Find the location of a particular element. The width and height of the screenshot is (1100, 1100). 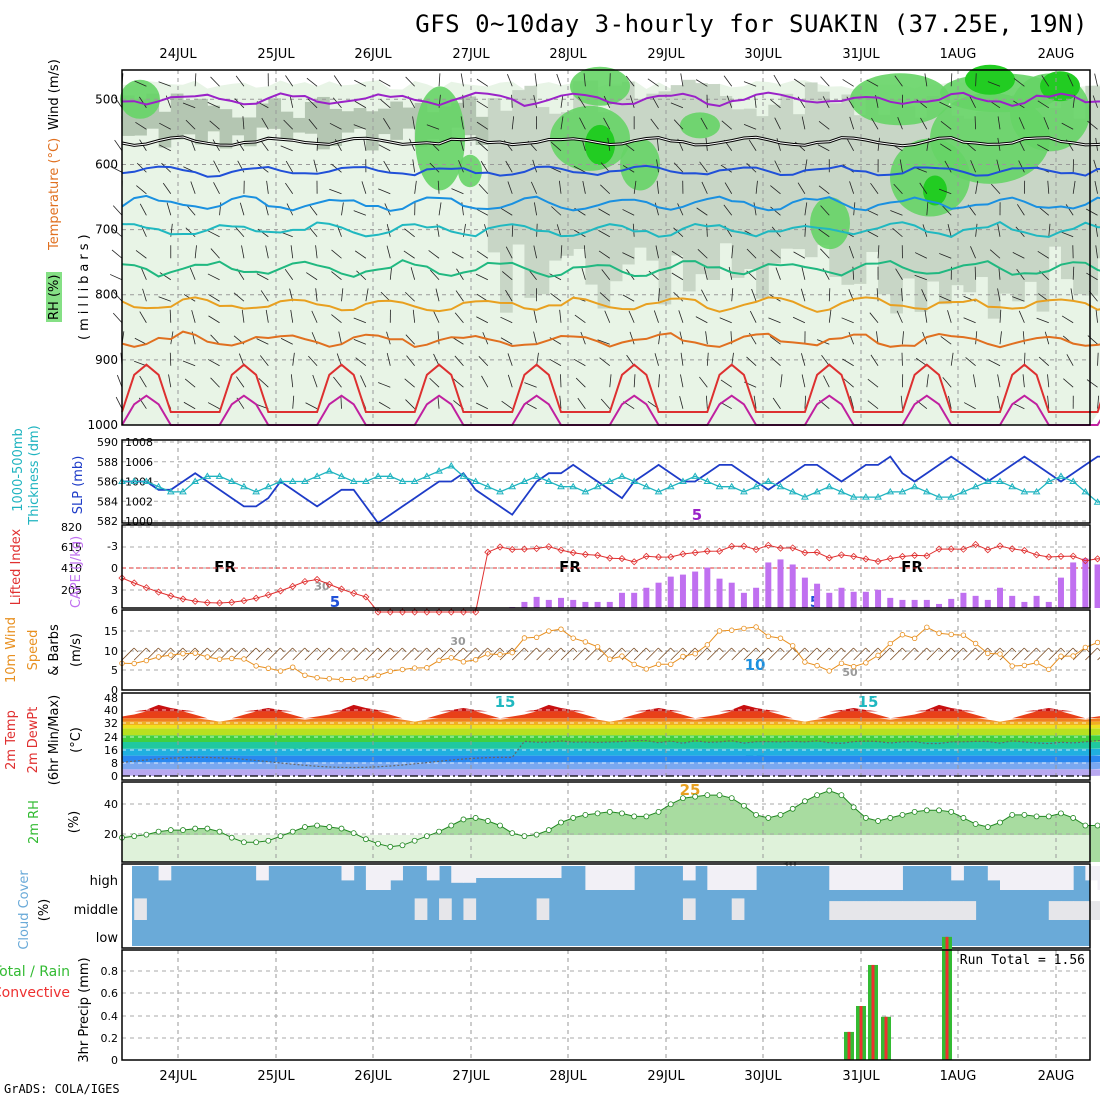

slp-axis-label: SLP (mb) is located at coordinates (78, 485).